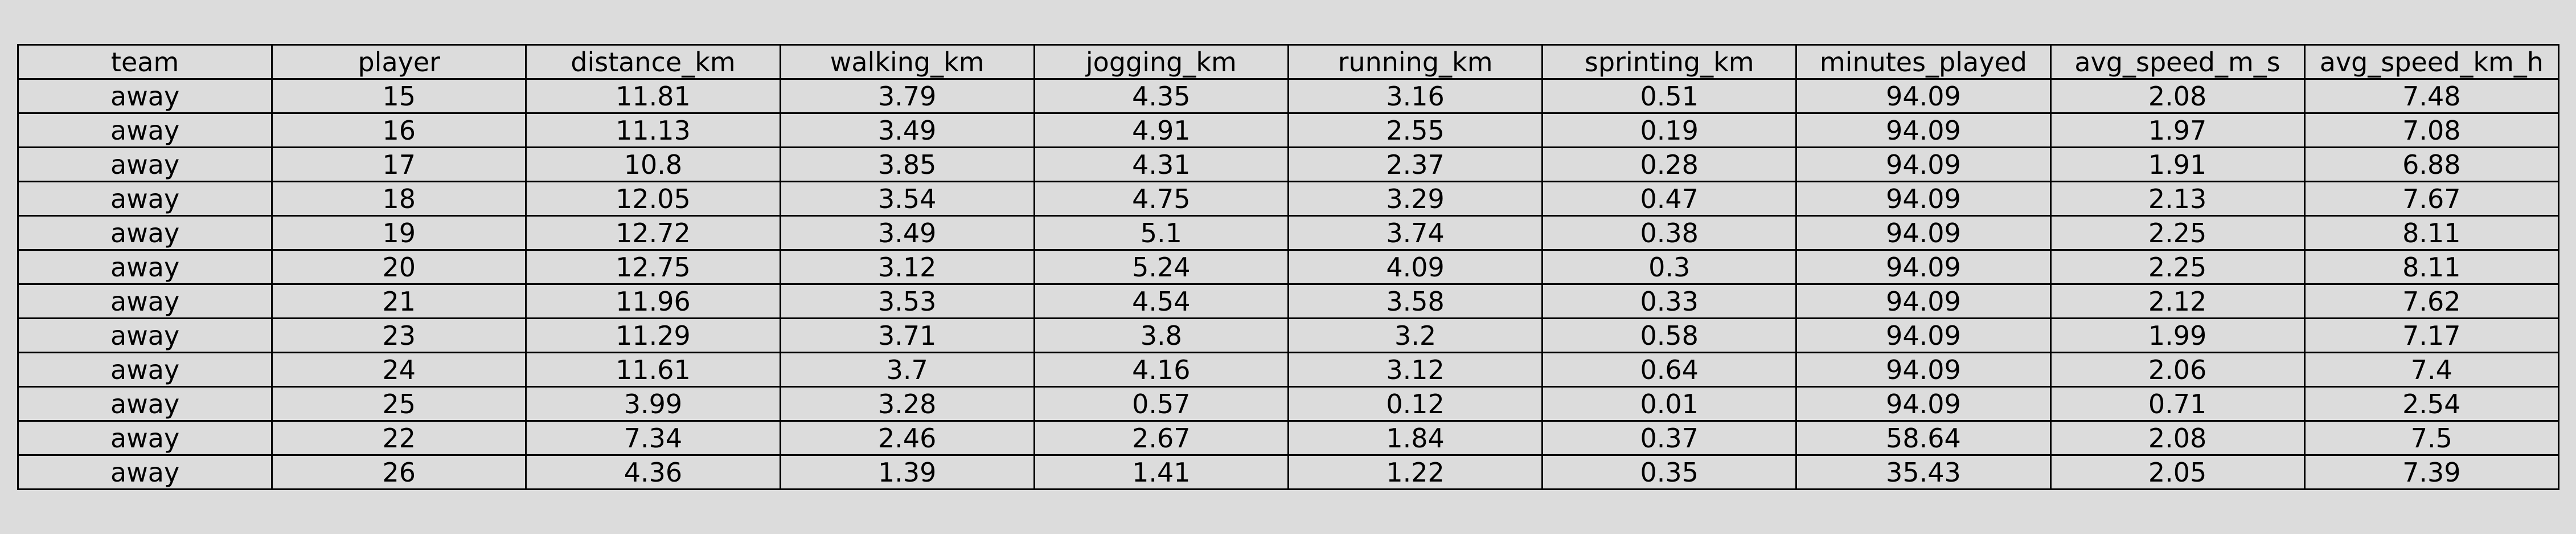 The image size is (2576, 534). What do you see at coordinates (907, 335) in the screenshot?
I see `table-cell-walking-km: 3.71` at bounding box center [907, 335].